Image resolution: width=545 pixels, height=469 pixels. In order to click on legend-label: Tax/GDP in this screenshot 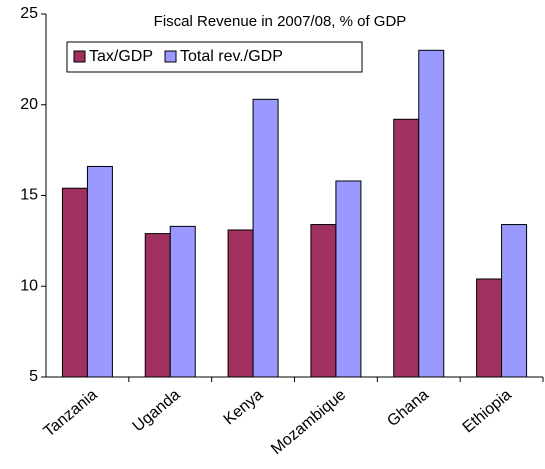, I will do `click(121, 56)`.